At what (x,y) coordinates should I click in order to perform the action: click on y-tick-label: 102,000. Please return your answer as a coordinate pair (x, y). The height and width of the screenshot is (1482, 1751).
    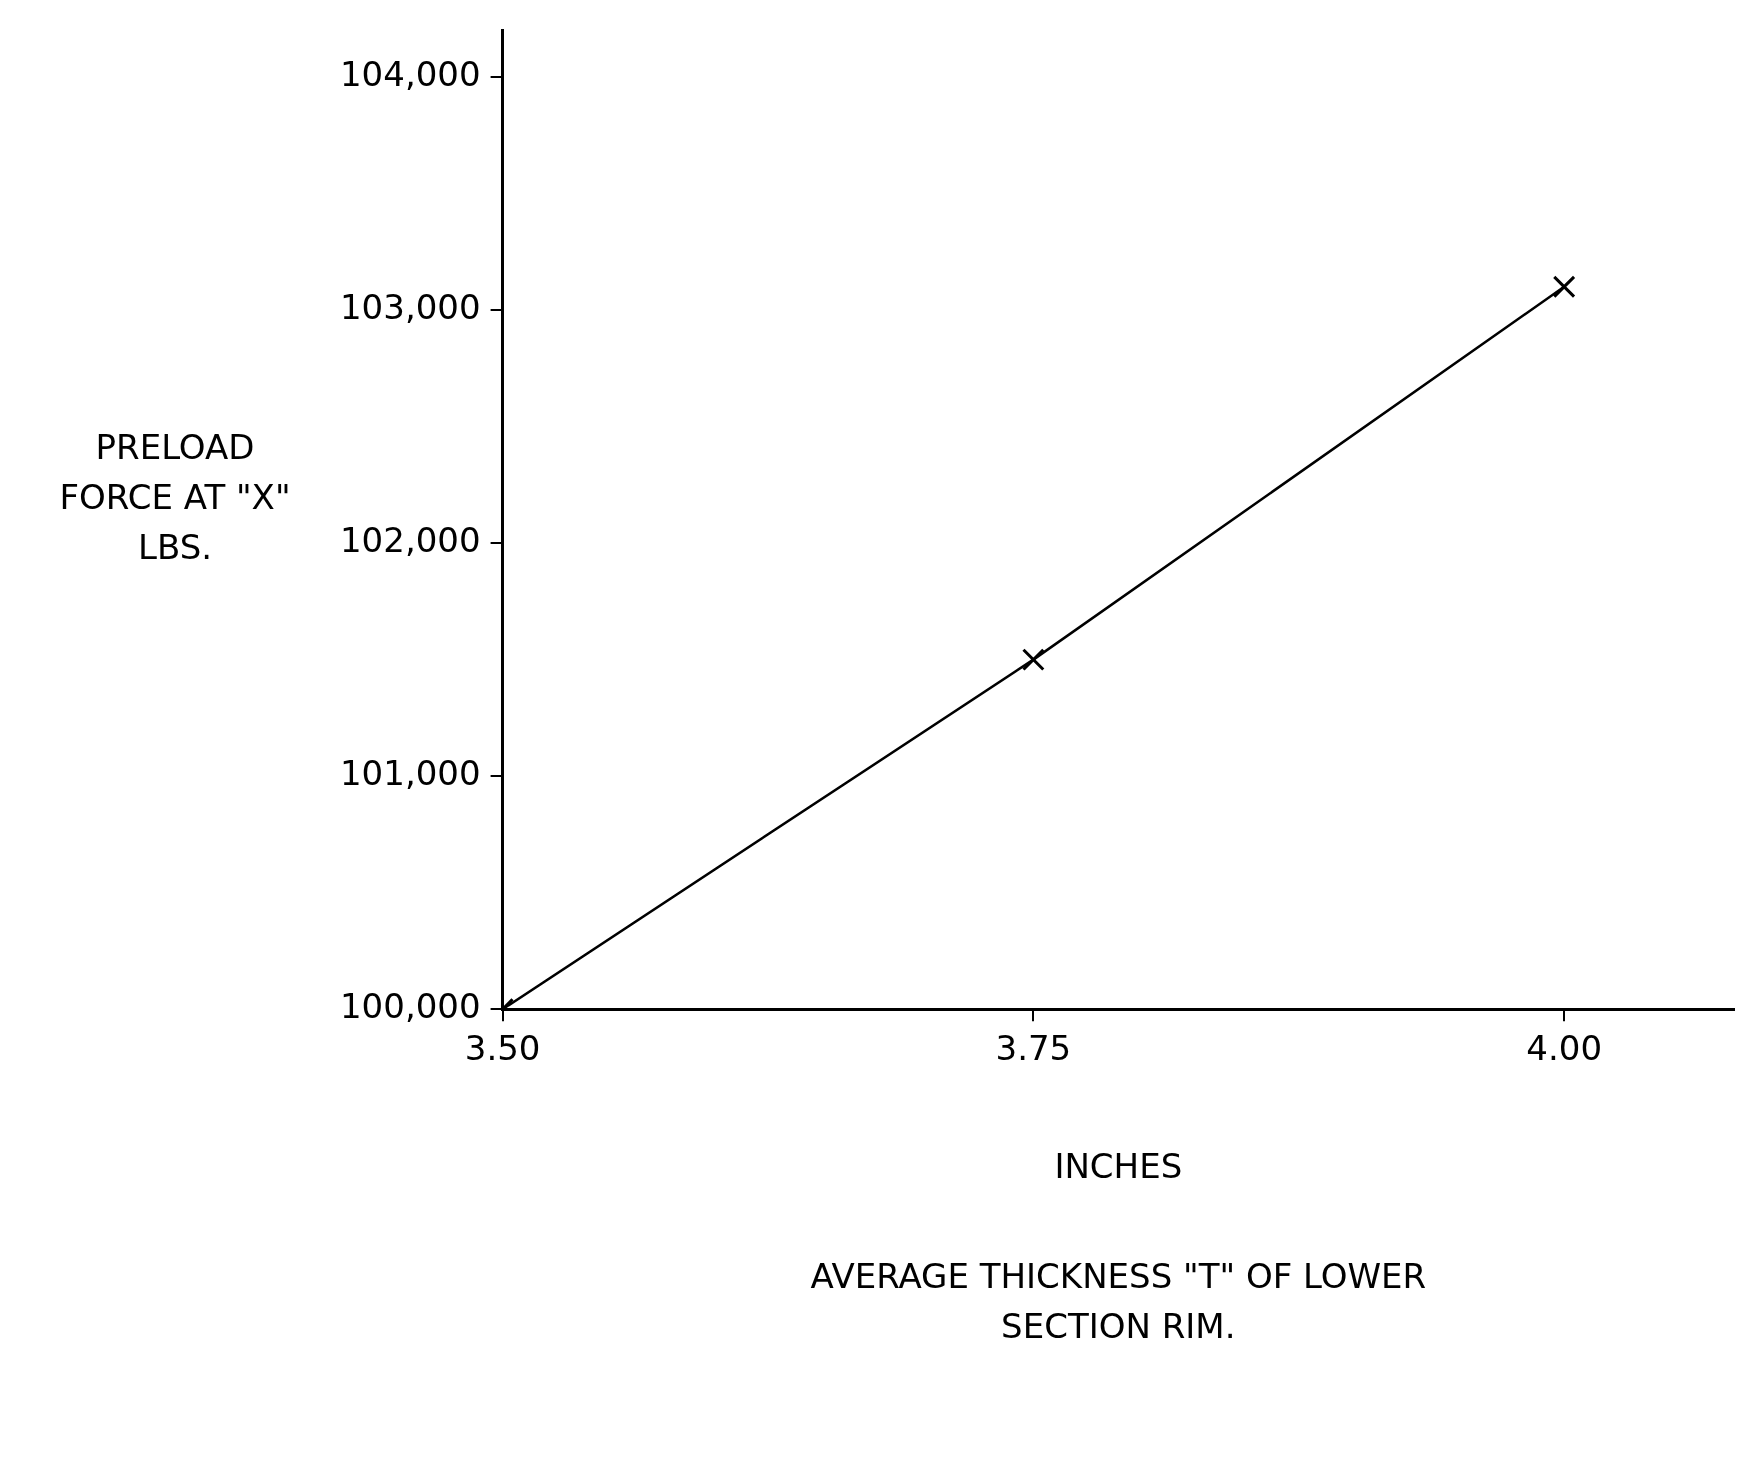
    Looking at the image, I should click on (410, 539).